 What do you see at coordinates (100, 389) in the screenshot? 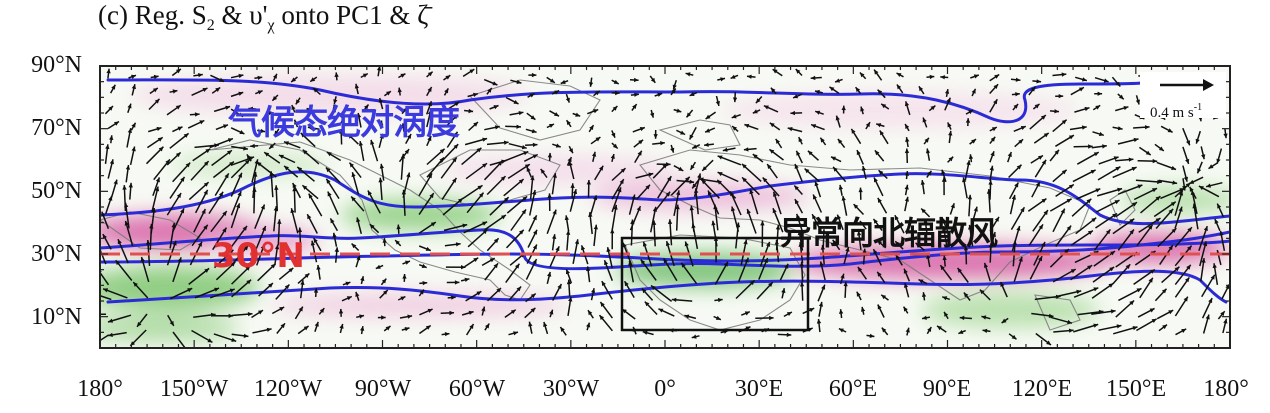
I see `lon-tick-label: 180°` at bounding box center [100, 389].